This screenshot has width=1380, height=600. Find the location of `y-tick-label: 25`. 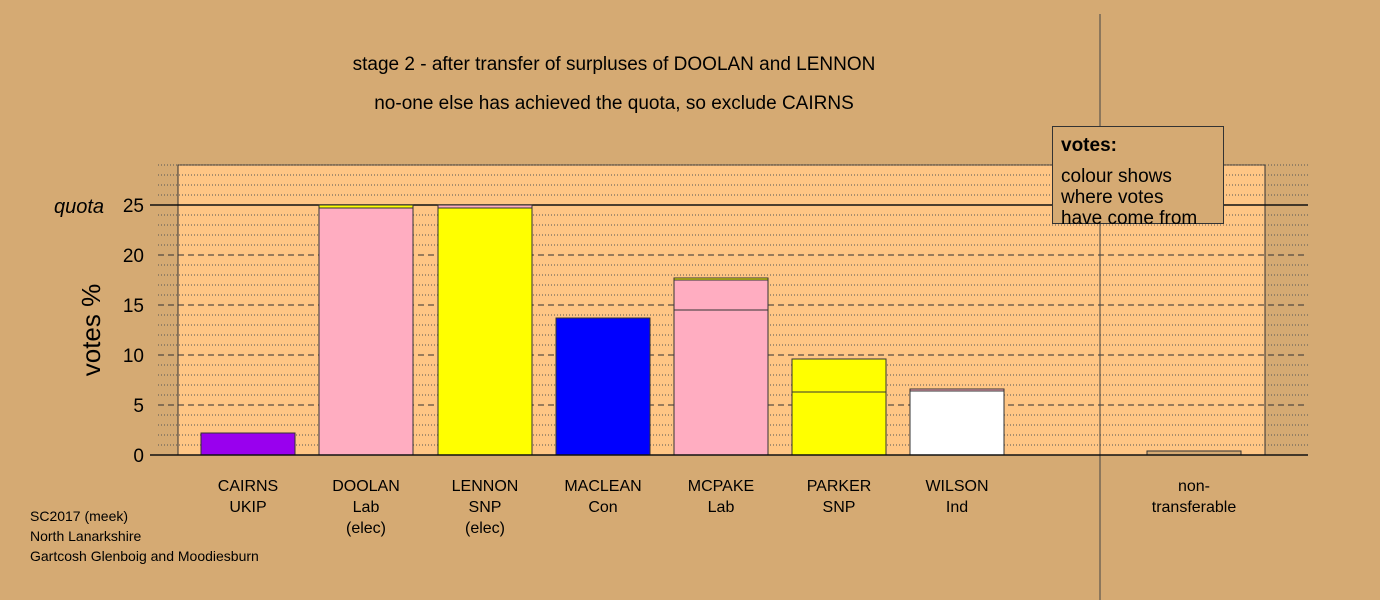

y-tick-label: 25 is located at coordinates (133, 206).